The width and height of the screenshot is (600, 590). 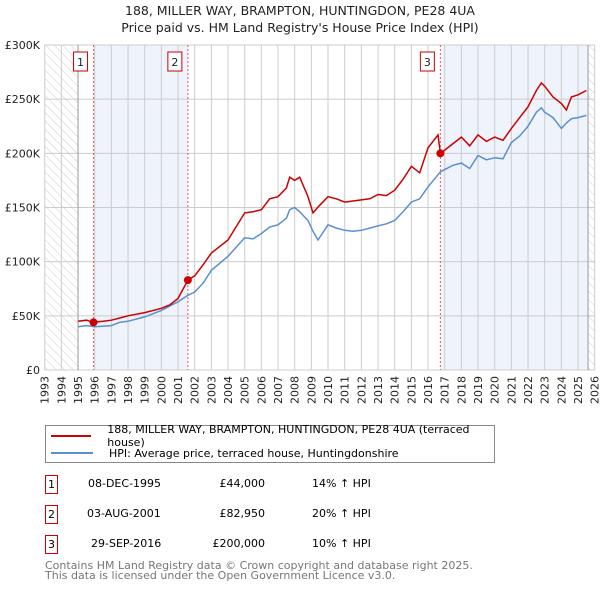 I want to click on transaction-price: £200,000, so click(x=239, y=543).